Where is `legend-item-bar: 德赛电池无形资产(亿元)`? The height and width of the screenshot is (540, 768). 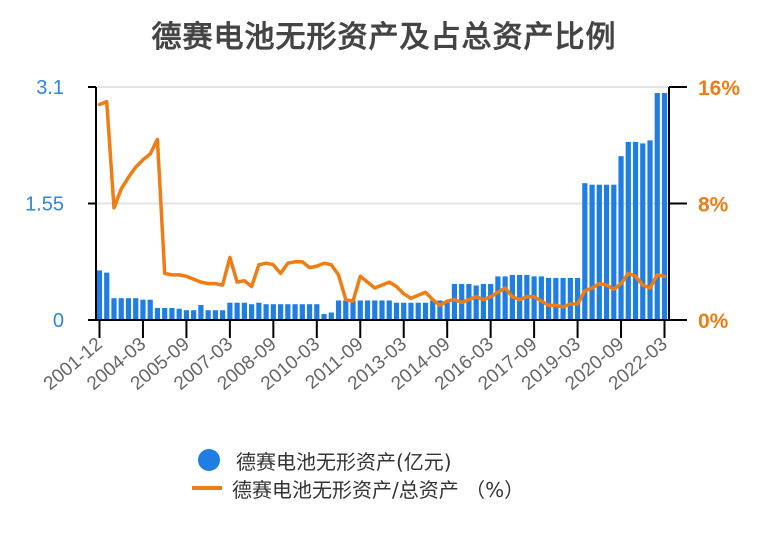
legend-item-bar: 德赛电池无形资产(亿元) is located at coordinates (360, 460).